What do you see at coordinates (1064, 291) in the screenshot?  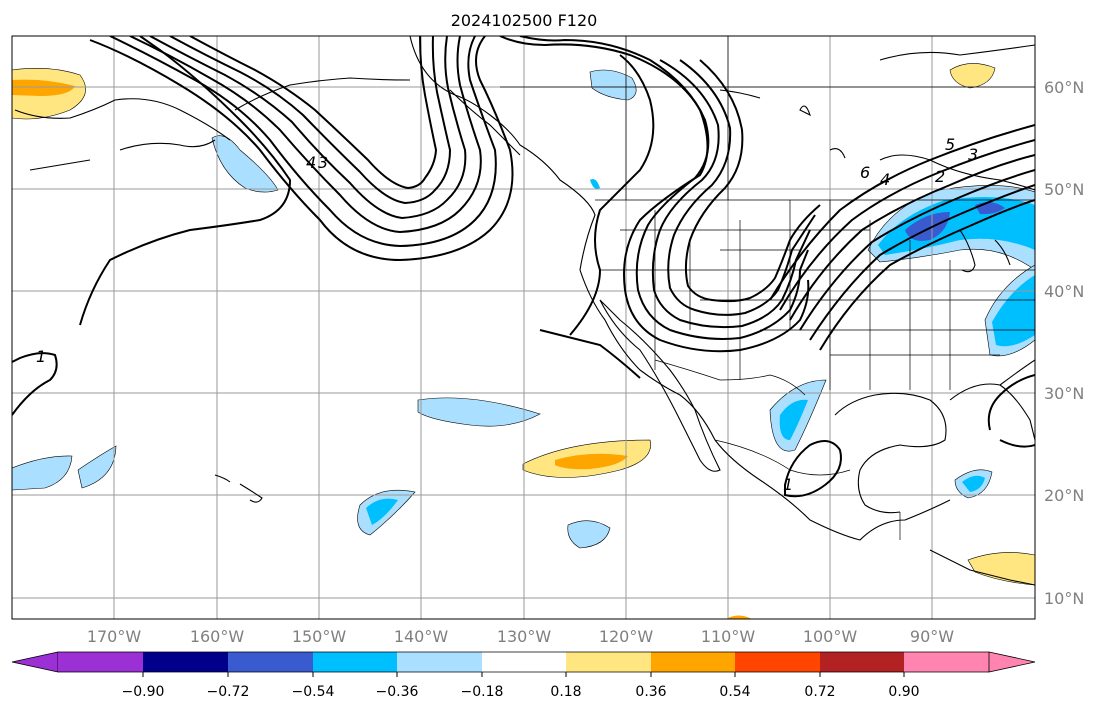 I see `lat-label: 40°N` at bounding box center [1064, 291].